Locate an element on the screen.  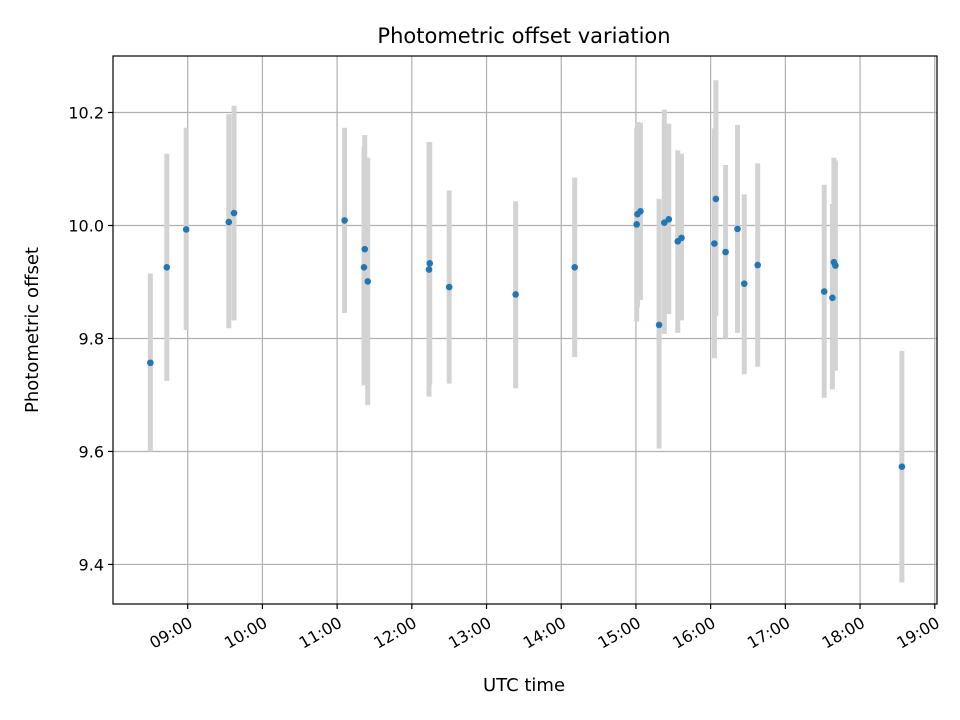
chart-title: Photometric offset variation is located at coordinates (523, 36).